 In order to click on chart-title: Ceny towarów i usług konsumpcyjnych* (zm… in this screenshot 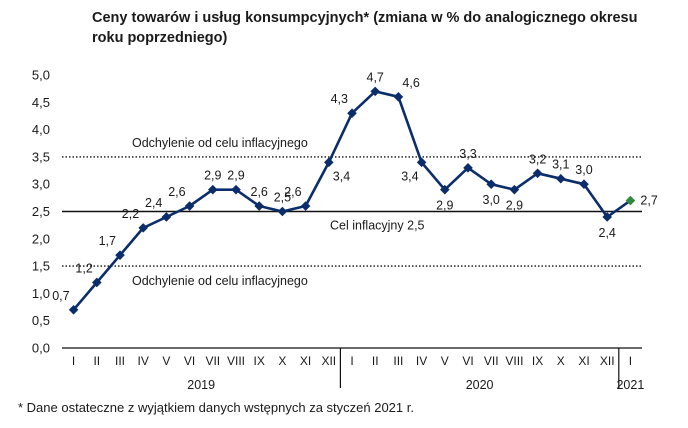, I will do `click(365, 28)`.